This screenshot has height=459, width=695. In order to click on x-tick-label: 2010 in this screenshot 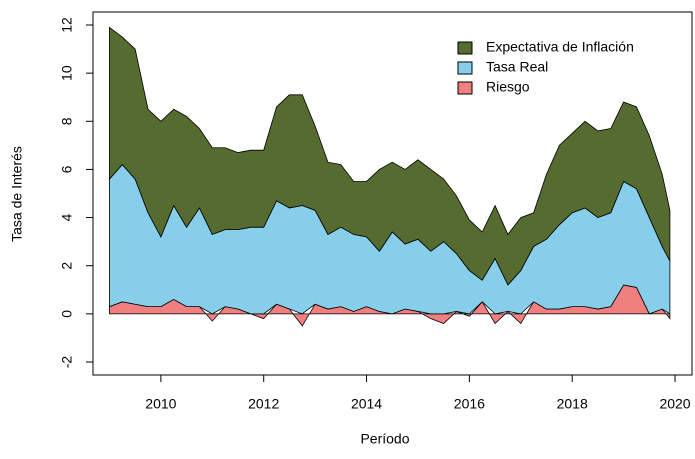, I will do `click(160, 404)`.